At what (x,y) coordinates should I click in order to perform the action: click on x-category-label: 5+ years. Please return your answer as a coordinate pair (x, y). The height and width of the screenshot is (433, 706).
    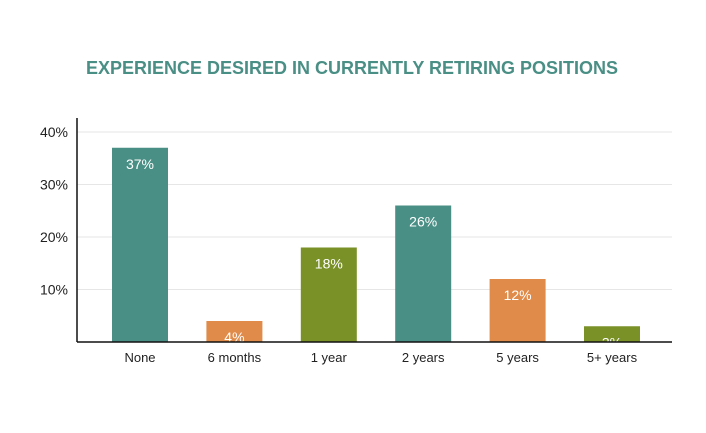
    Looking at the image, I should click on (612, 357).